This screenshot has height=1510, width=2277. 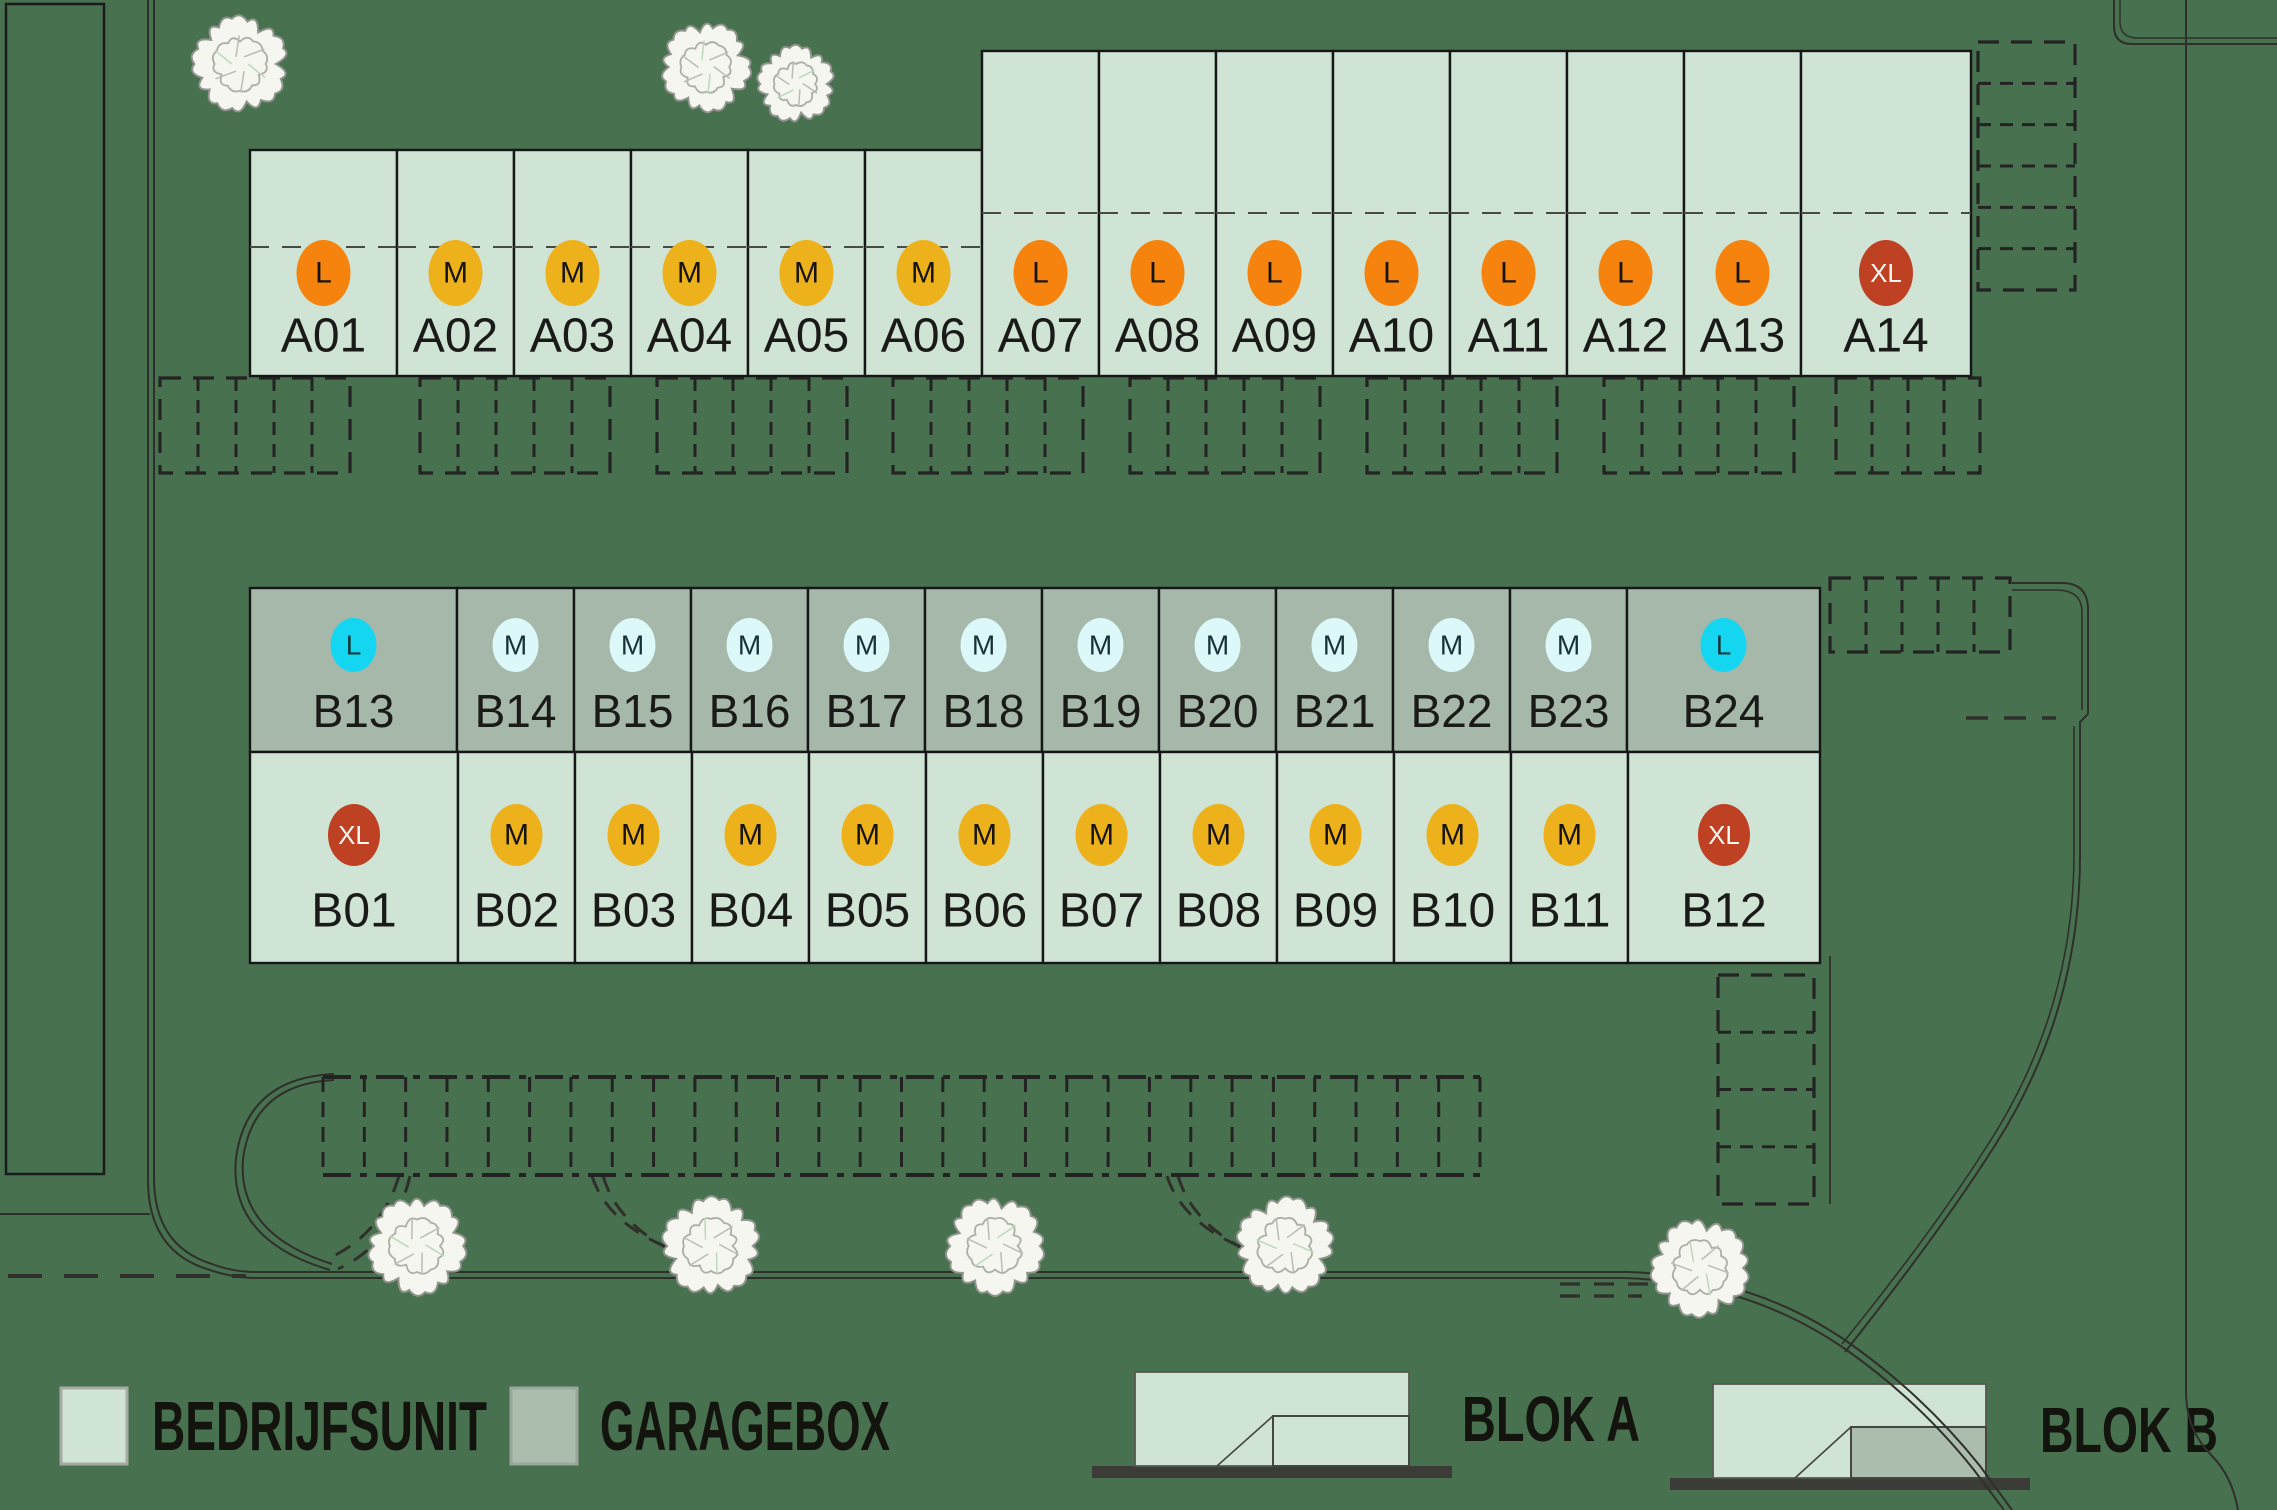 I want to click on unit-A01: L A01, so click(x=323, y=263).